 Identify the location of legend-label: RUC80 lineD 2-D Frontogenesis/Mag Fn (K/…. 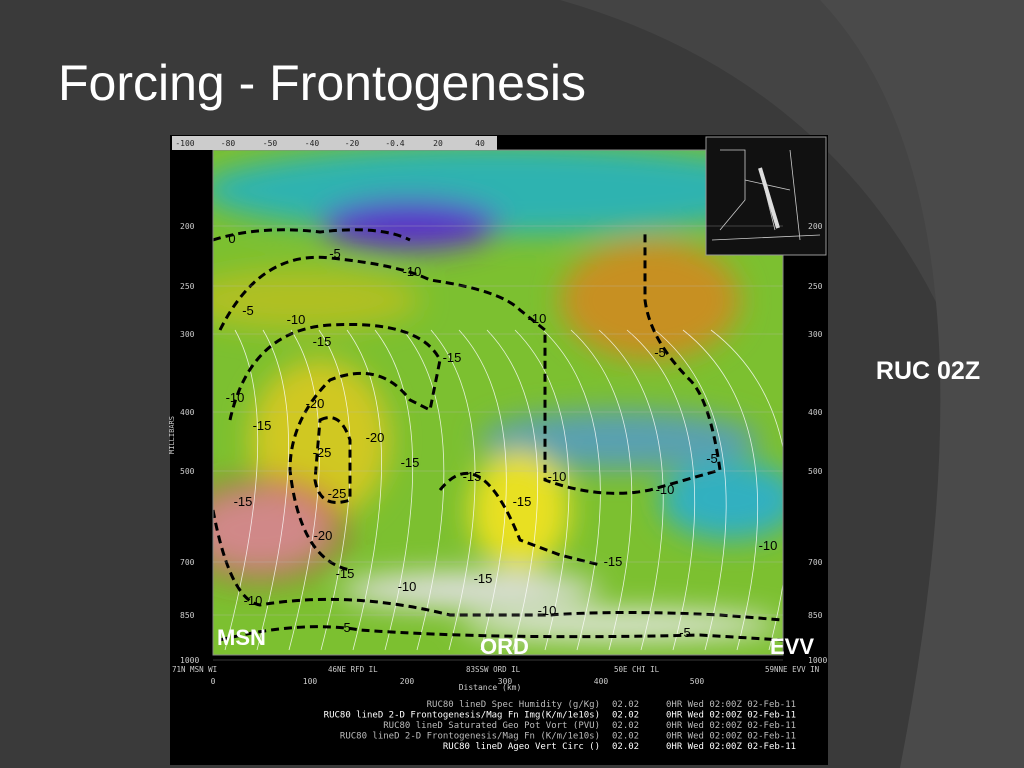
(470, 737).